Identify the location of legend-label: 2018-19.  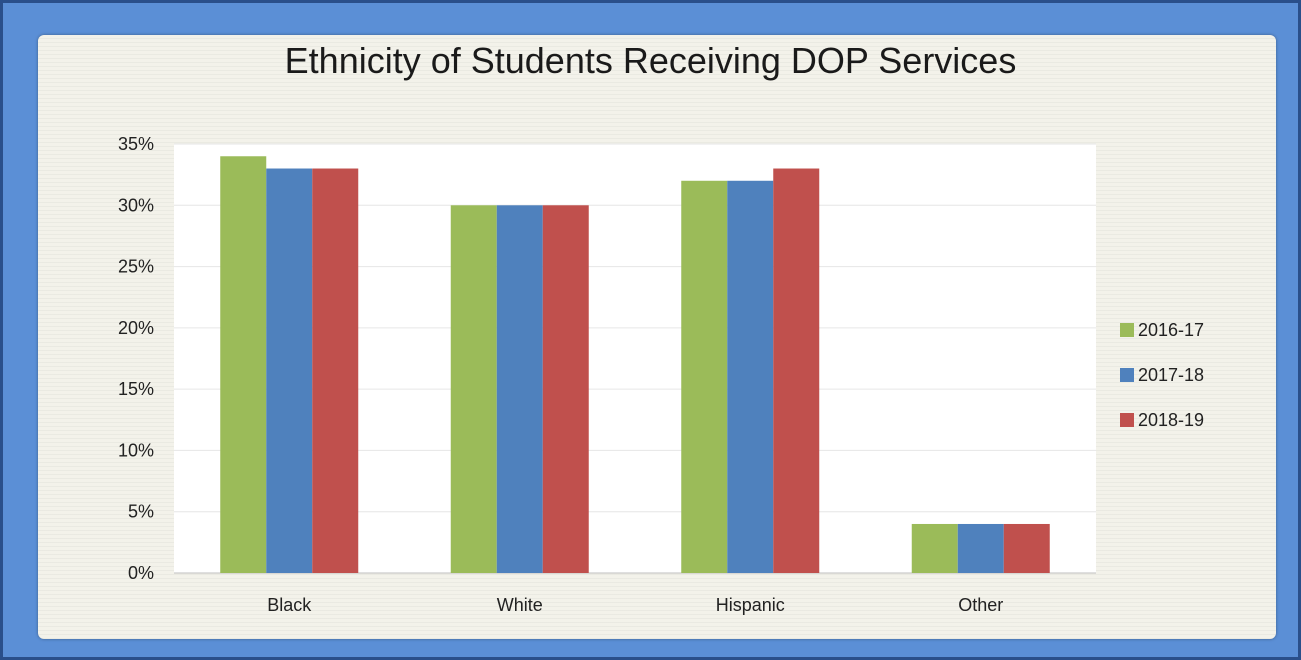
(1171, 420).